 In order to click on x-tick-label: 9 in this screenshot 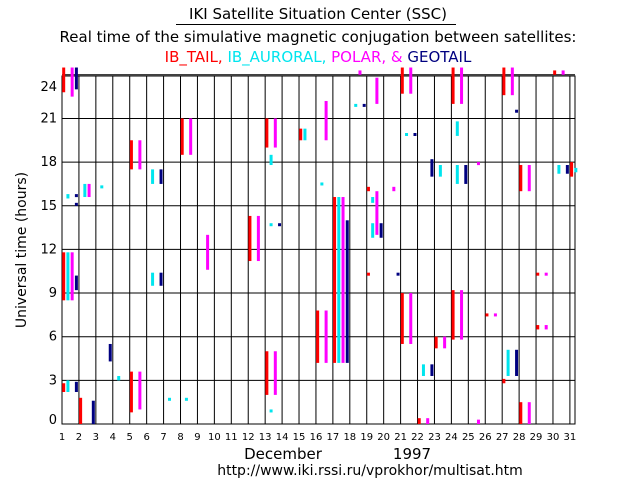, I will do `click(197, 437)`.